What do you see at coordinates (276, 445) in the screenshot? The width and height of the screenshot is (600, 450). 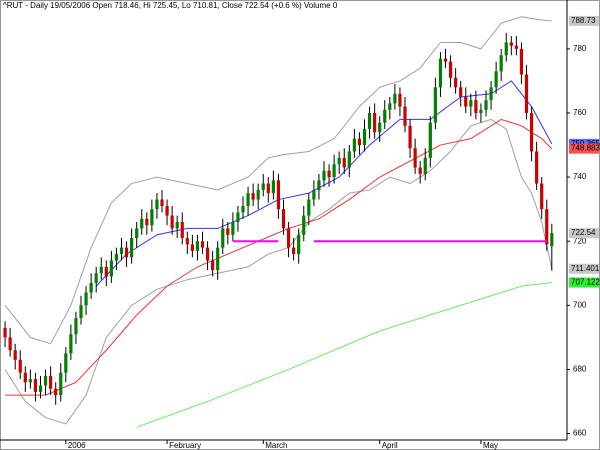 I see `x-tick-label: March` at bounding box center [276, 445].